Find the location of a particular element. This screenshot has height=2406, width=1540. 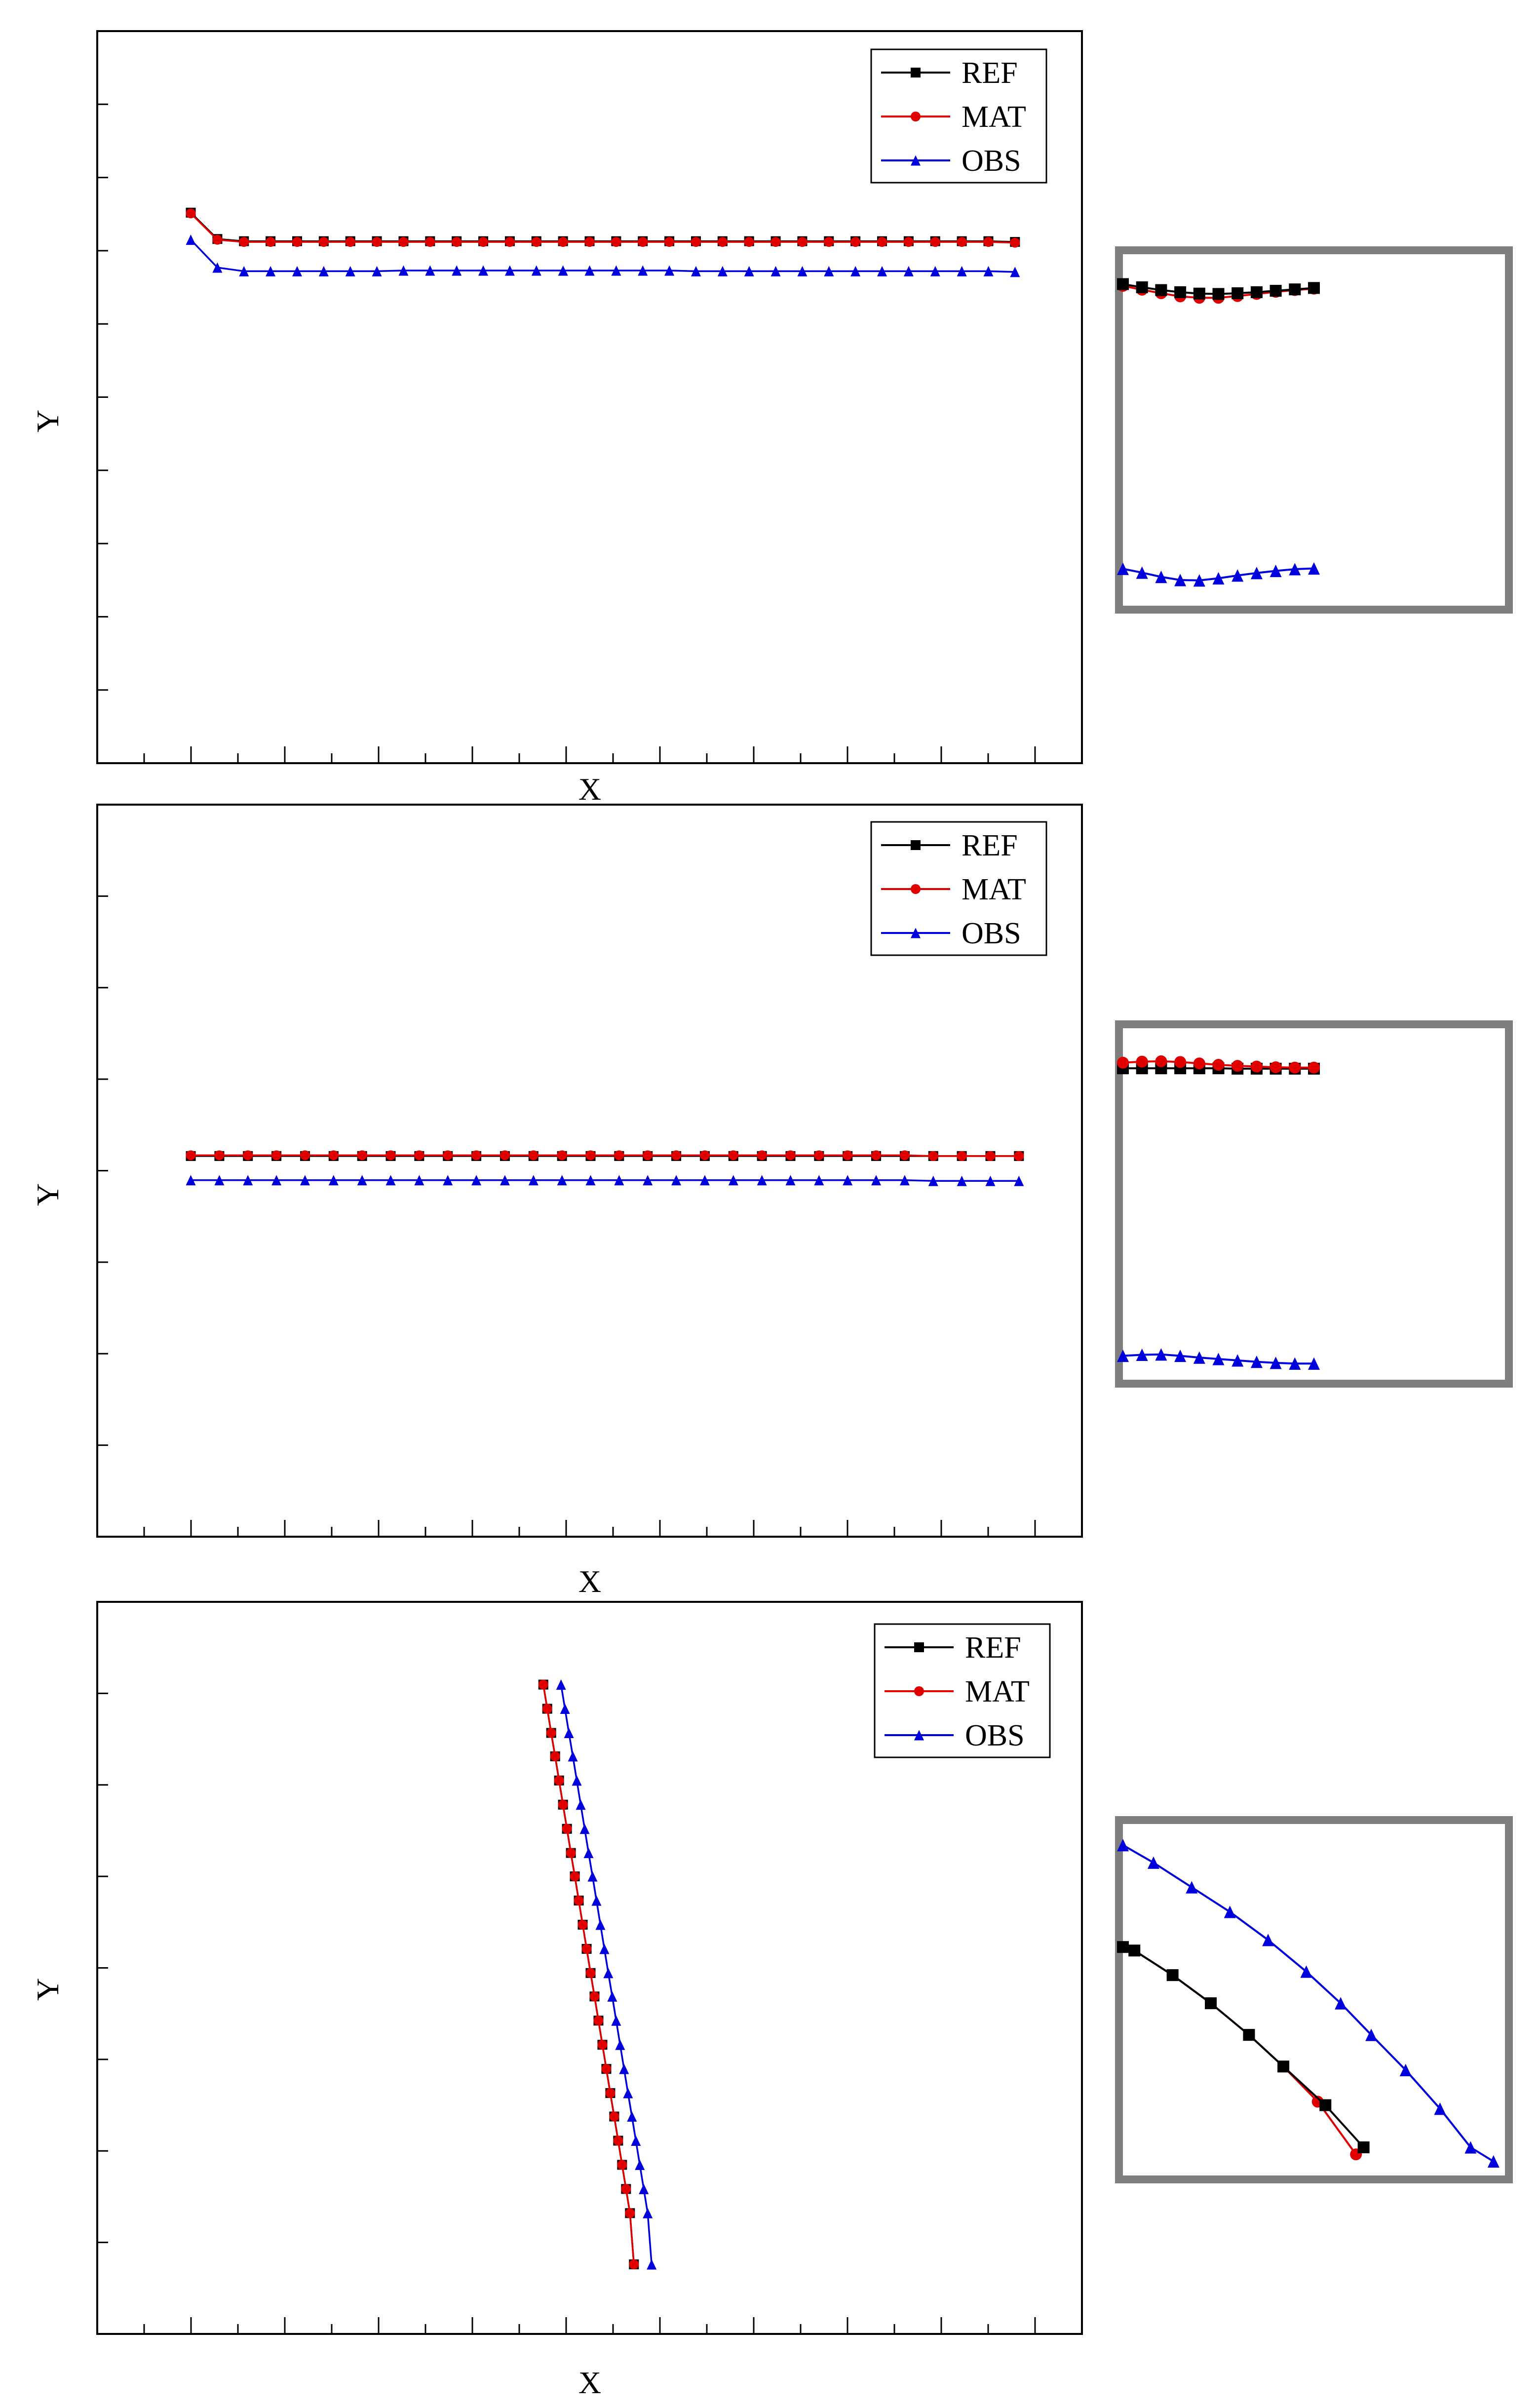

legend-label-ref-1: REF is located at coordinates (990, 73).